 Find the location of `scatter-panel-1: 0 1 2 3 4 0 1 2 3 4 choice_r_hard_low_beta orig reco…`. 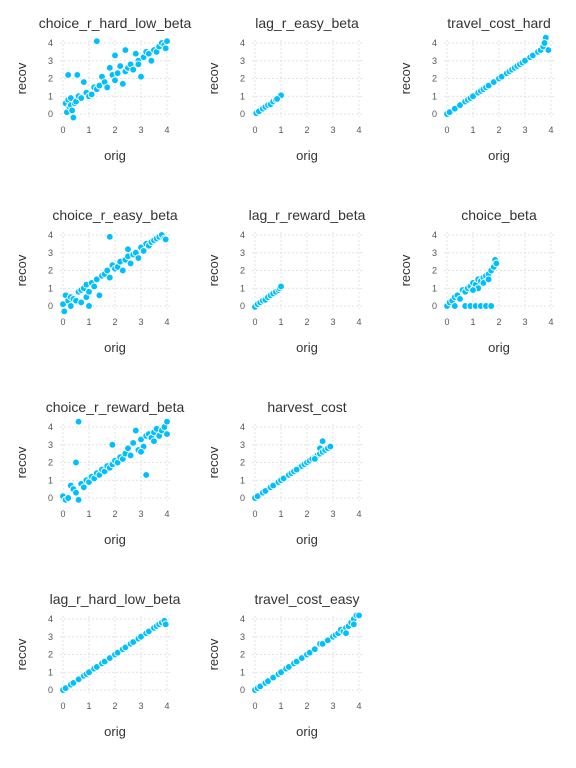

scatter-panel-1: 0 1 2 3 4 0 1 2 3 4 choice_r_hard_low_beta orig reco… is located at coordinates (96, 96).